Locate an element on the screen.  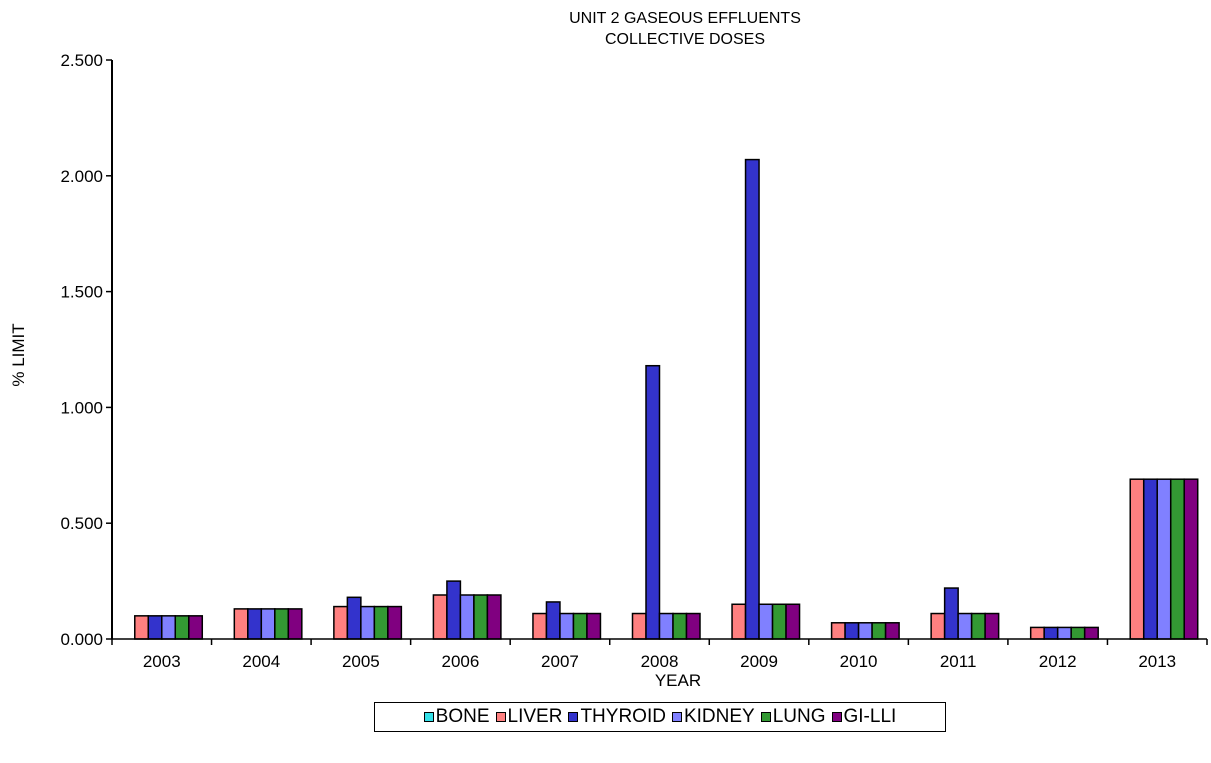
y-axis-label: % LIMIT is located at coordinates (18, 354).